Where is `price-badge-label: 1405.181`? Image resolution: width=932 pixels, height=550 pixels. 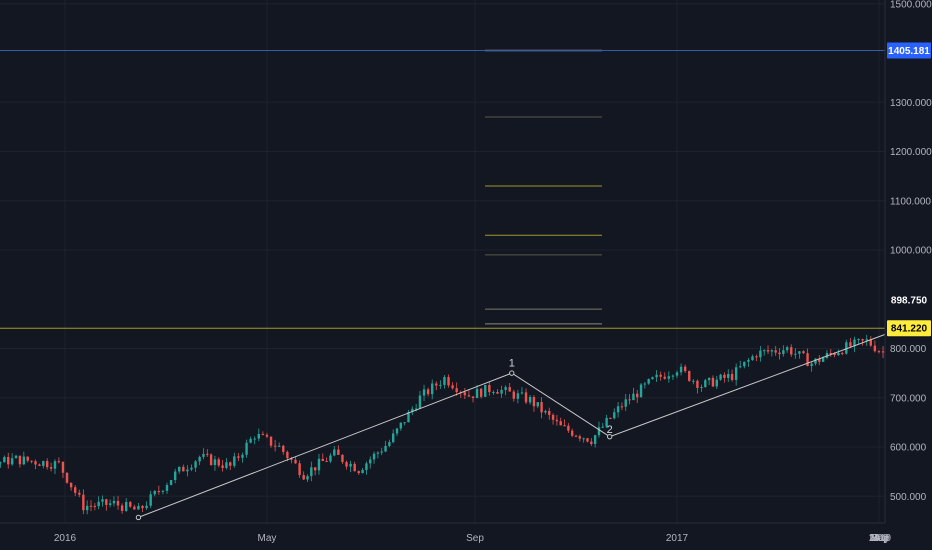 price-badge-label: 1405.181 is located at coordinates (909, 51).